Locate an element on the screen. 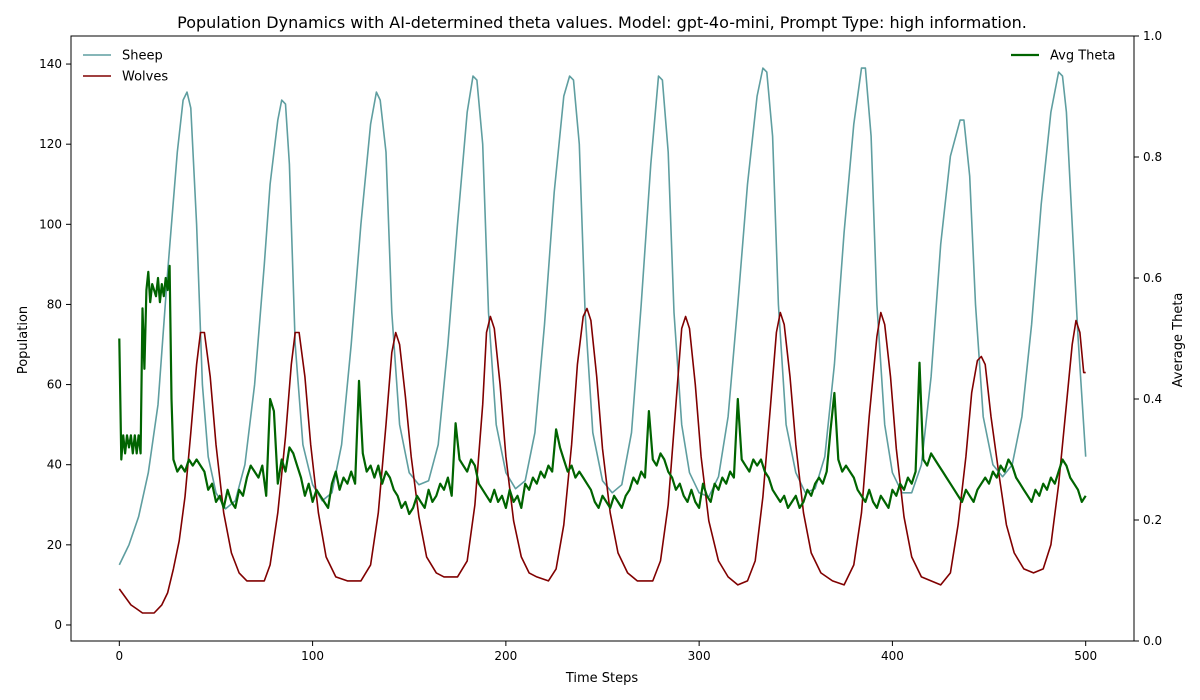 The image size is (1200, 700). x-tick-label: 400 is located at coordinates (892, 656).